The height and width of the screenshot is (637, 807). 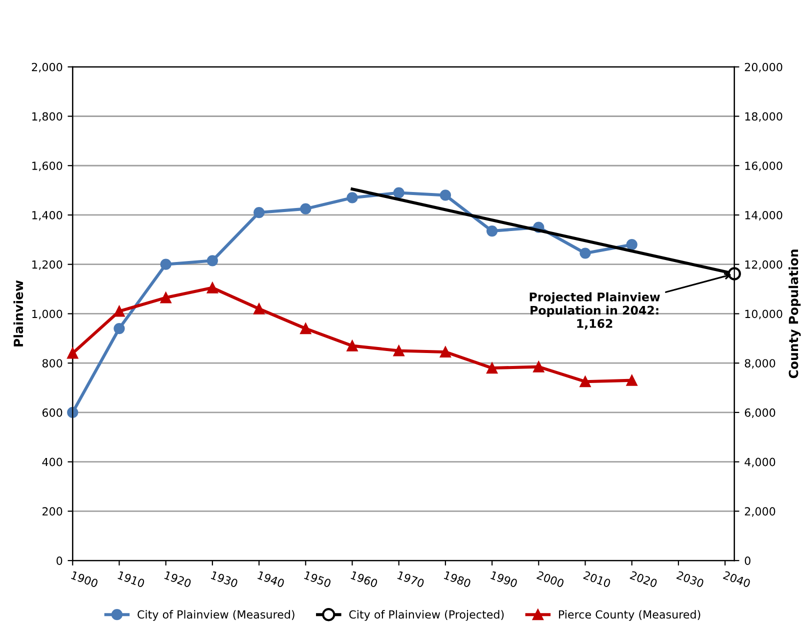 What do you see at coordinates (595, 311) in the screenshot?
I see `annotation: Projected Plainview Population in 2042: 1,162` at bounding box center [595, 311].